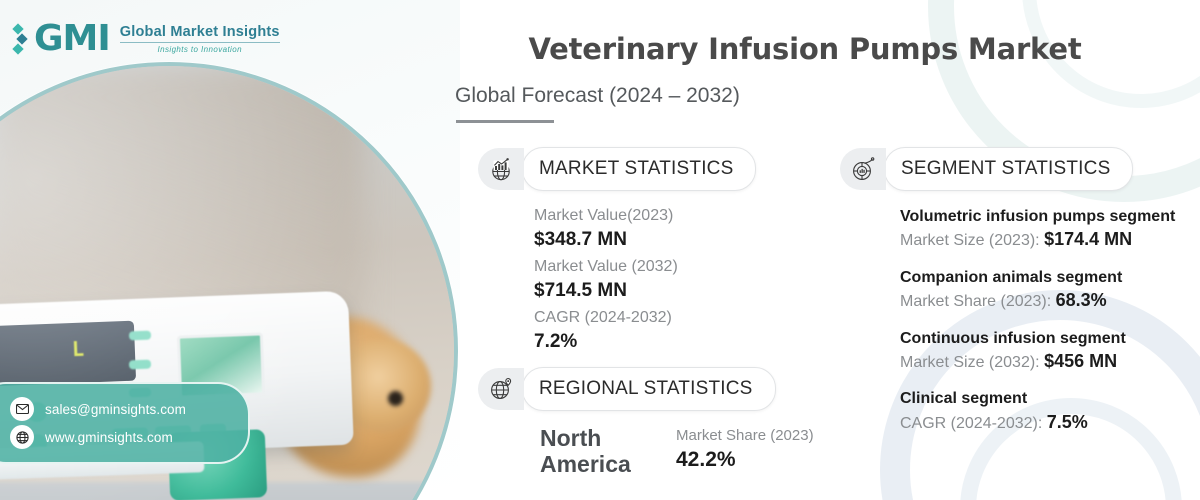 The image size is (1200, 500). I want to click on regional-statistics-content: North America Market Share (2023) 42.2%, so click(677, 451).